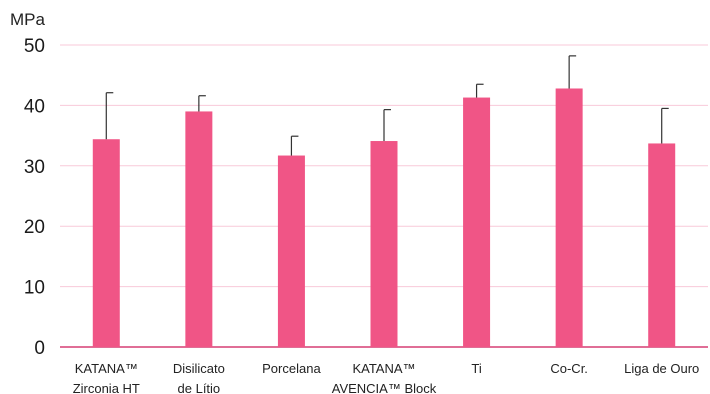  I want to click on x-tick-label: de Lítio, so click(199, 387).